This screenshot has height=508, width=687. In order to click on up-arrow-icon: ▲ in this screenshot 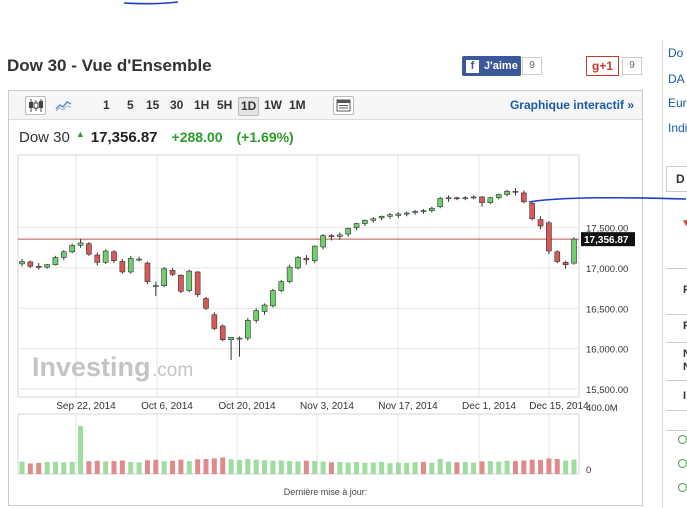, I will do `click(80, 134)`.